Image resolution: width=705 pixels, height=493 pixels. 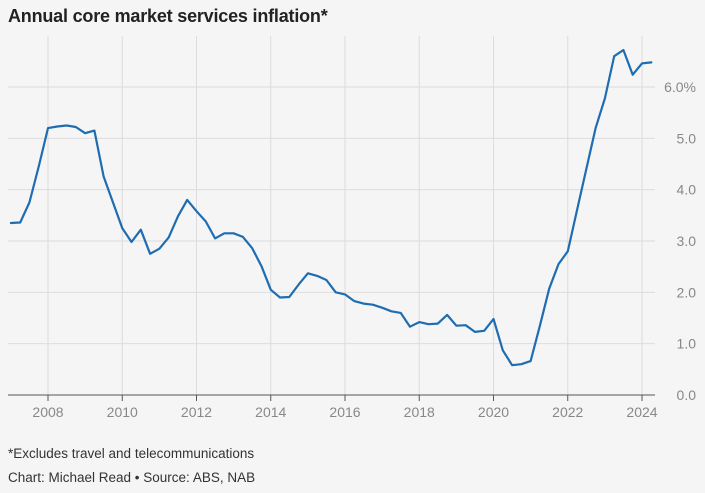 What do you see at coordinates (687, 138) in the screenshot?
I see `y-tick-label: 5.0` at bounding box center [687, 138].